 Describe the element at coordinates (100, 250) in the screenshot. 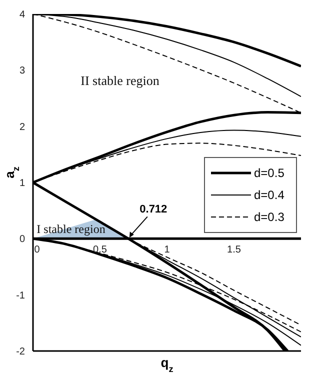

I see `x-tick-label: 0.5` at that location.